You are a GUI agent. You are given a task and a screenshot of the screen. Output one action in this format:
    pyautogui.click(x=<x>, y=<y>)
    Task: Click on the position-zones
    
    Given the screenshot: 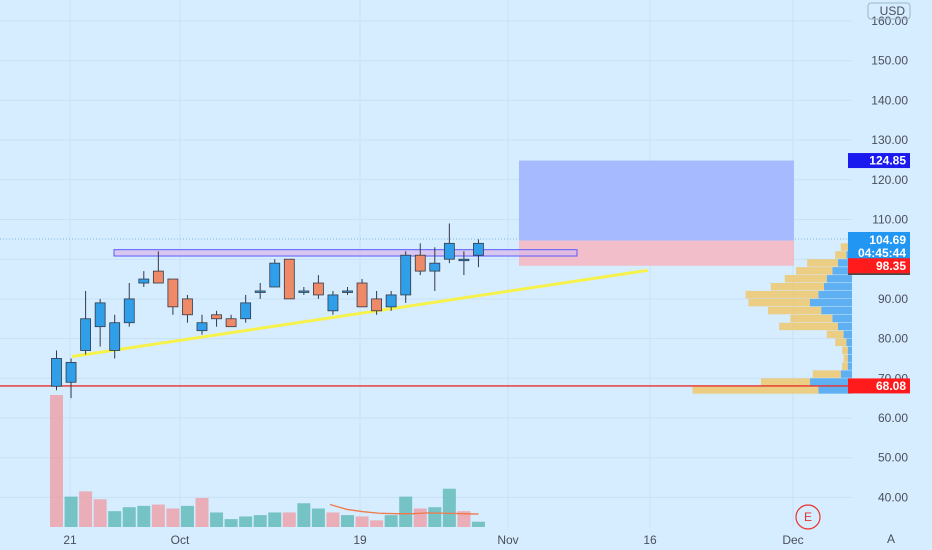 What is the action you would take?
    pyautogui.click(x=656, y=213)
    